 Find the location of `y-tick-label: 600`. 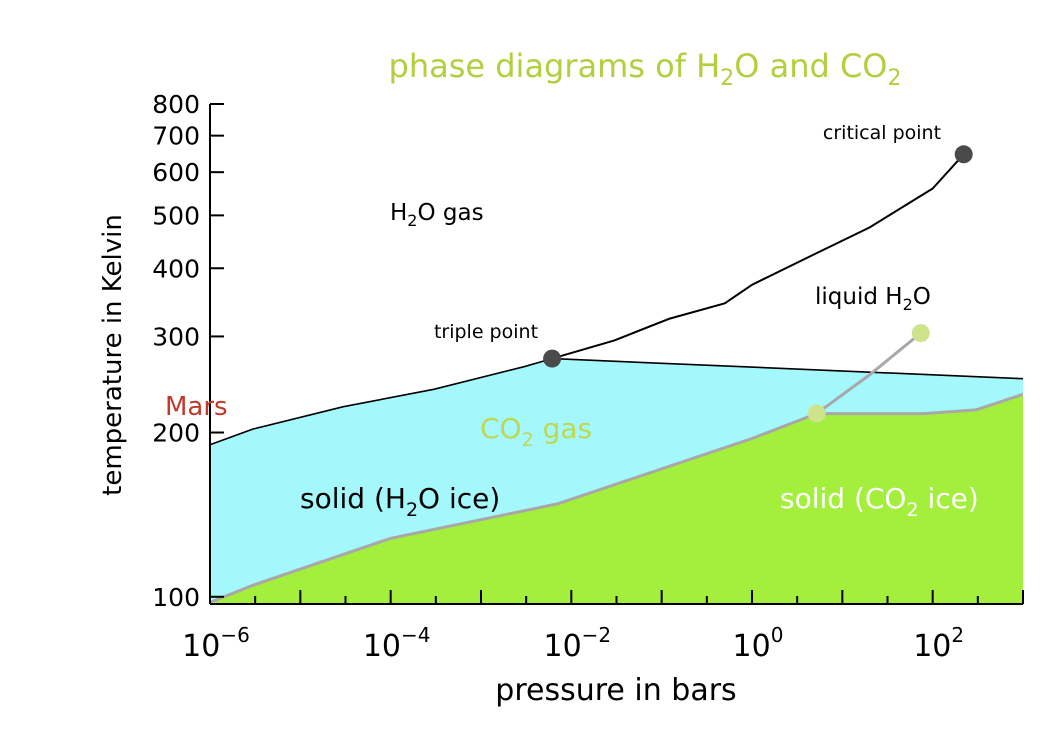

y-tick-label: 600 is located at coordinates (176, 172).